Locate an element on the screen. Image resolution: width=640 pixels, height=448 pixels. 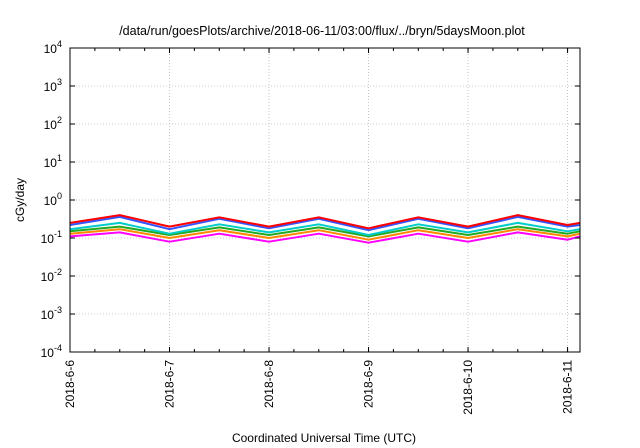
y-tick-label: 10⁻³ is located at coordinates (51, 313).